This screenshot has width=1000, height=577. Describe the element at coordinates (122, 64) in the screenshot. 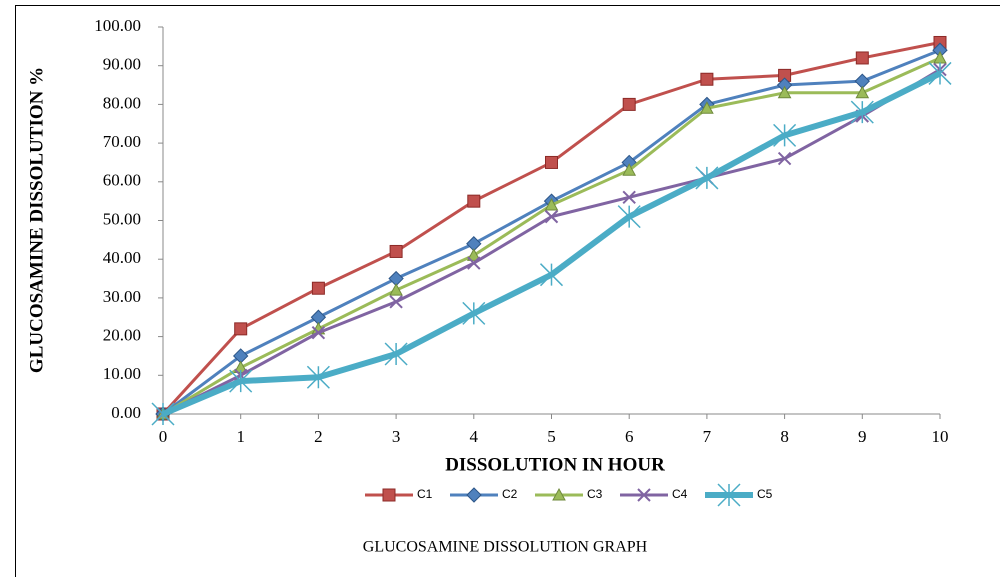

I see `y-tick-label: 90.00` at that location.